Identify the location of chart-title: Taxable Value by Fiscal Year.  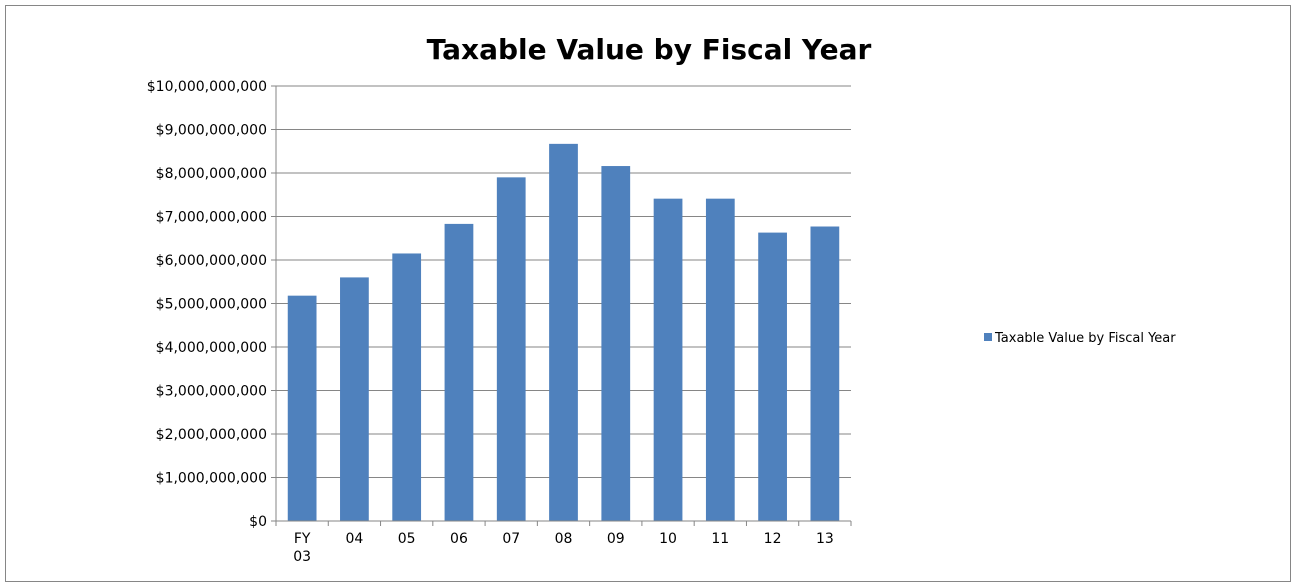
(649, 49).